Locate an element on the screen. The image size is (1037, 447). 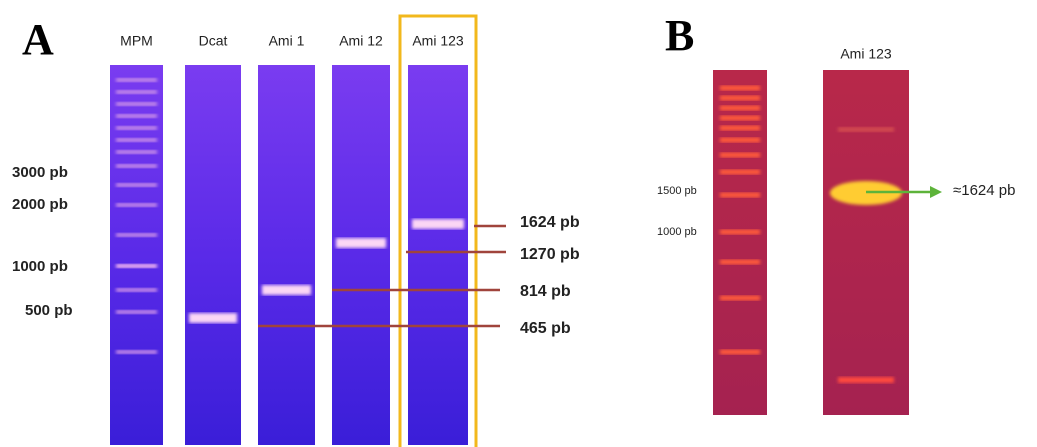
panel-letter: B is located at coordinates (679, 35).